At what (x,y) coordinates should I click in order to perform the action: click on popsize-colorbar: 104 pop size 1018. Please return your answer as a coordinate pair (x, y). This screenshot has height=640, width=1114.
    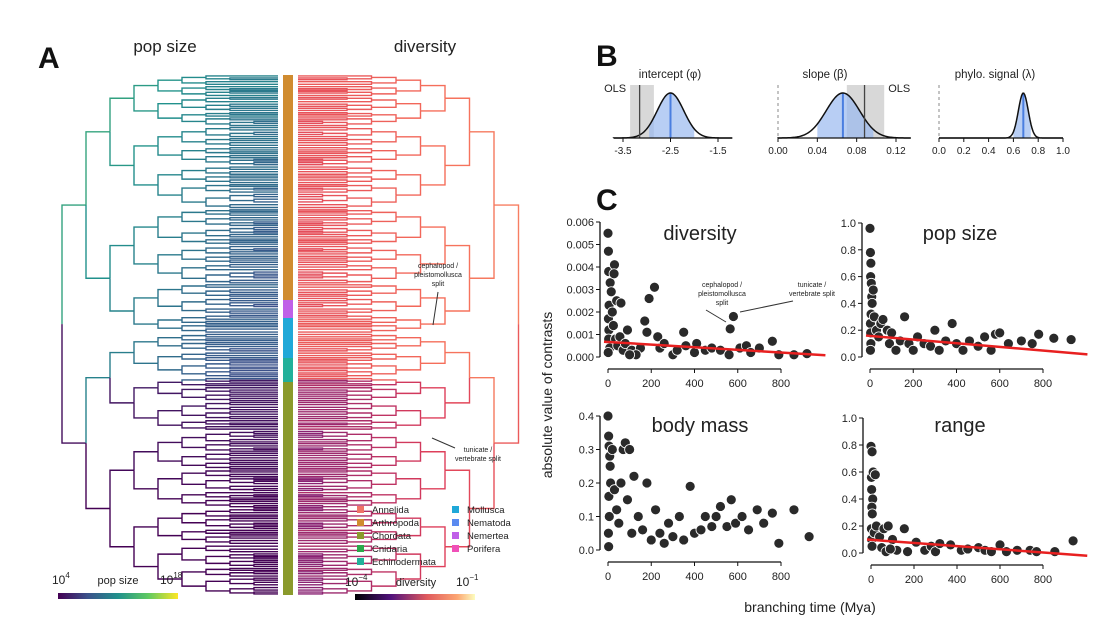
    Looking at the image, I should click on (117, 585).